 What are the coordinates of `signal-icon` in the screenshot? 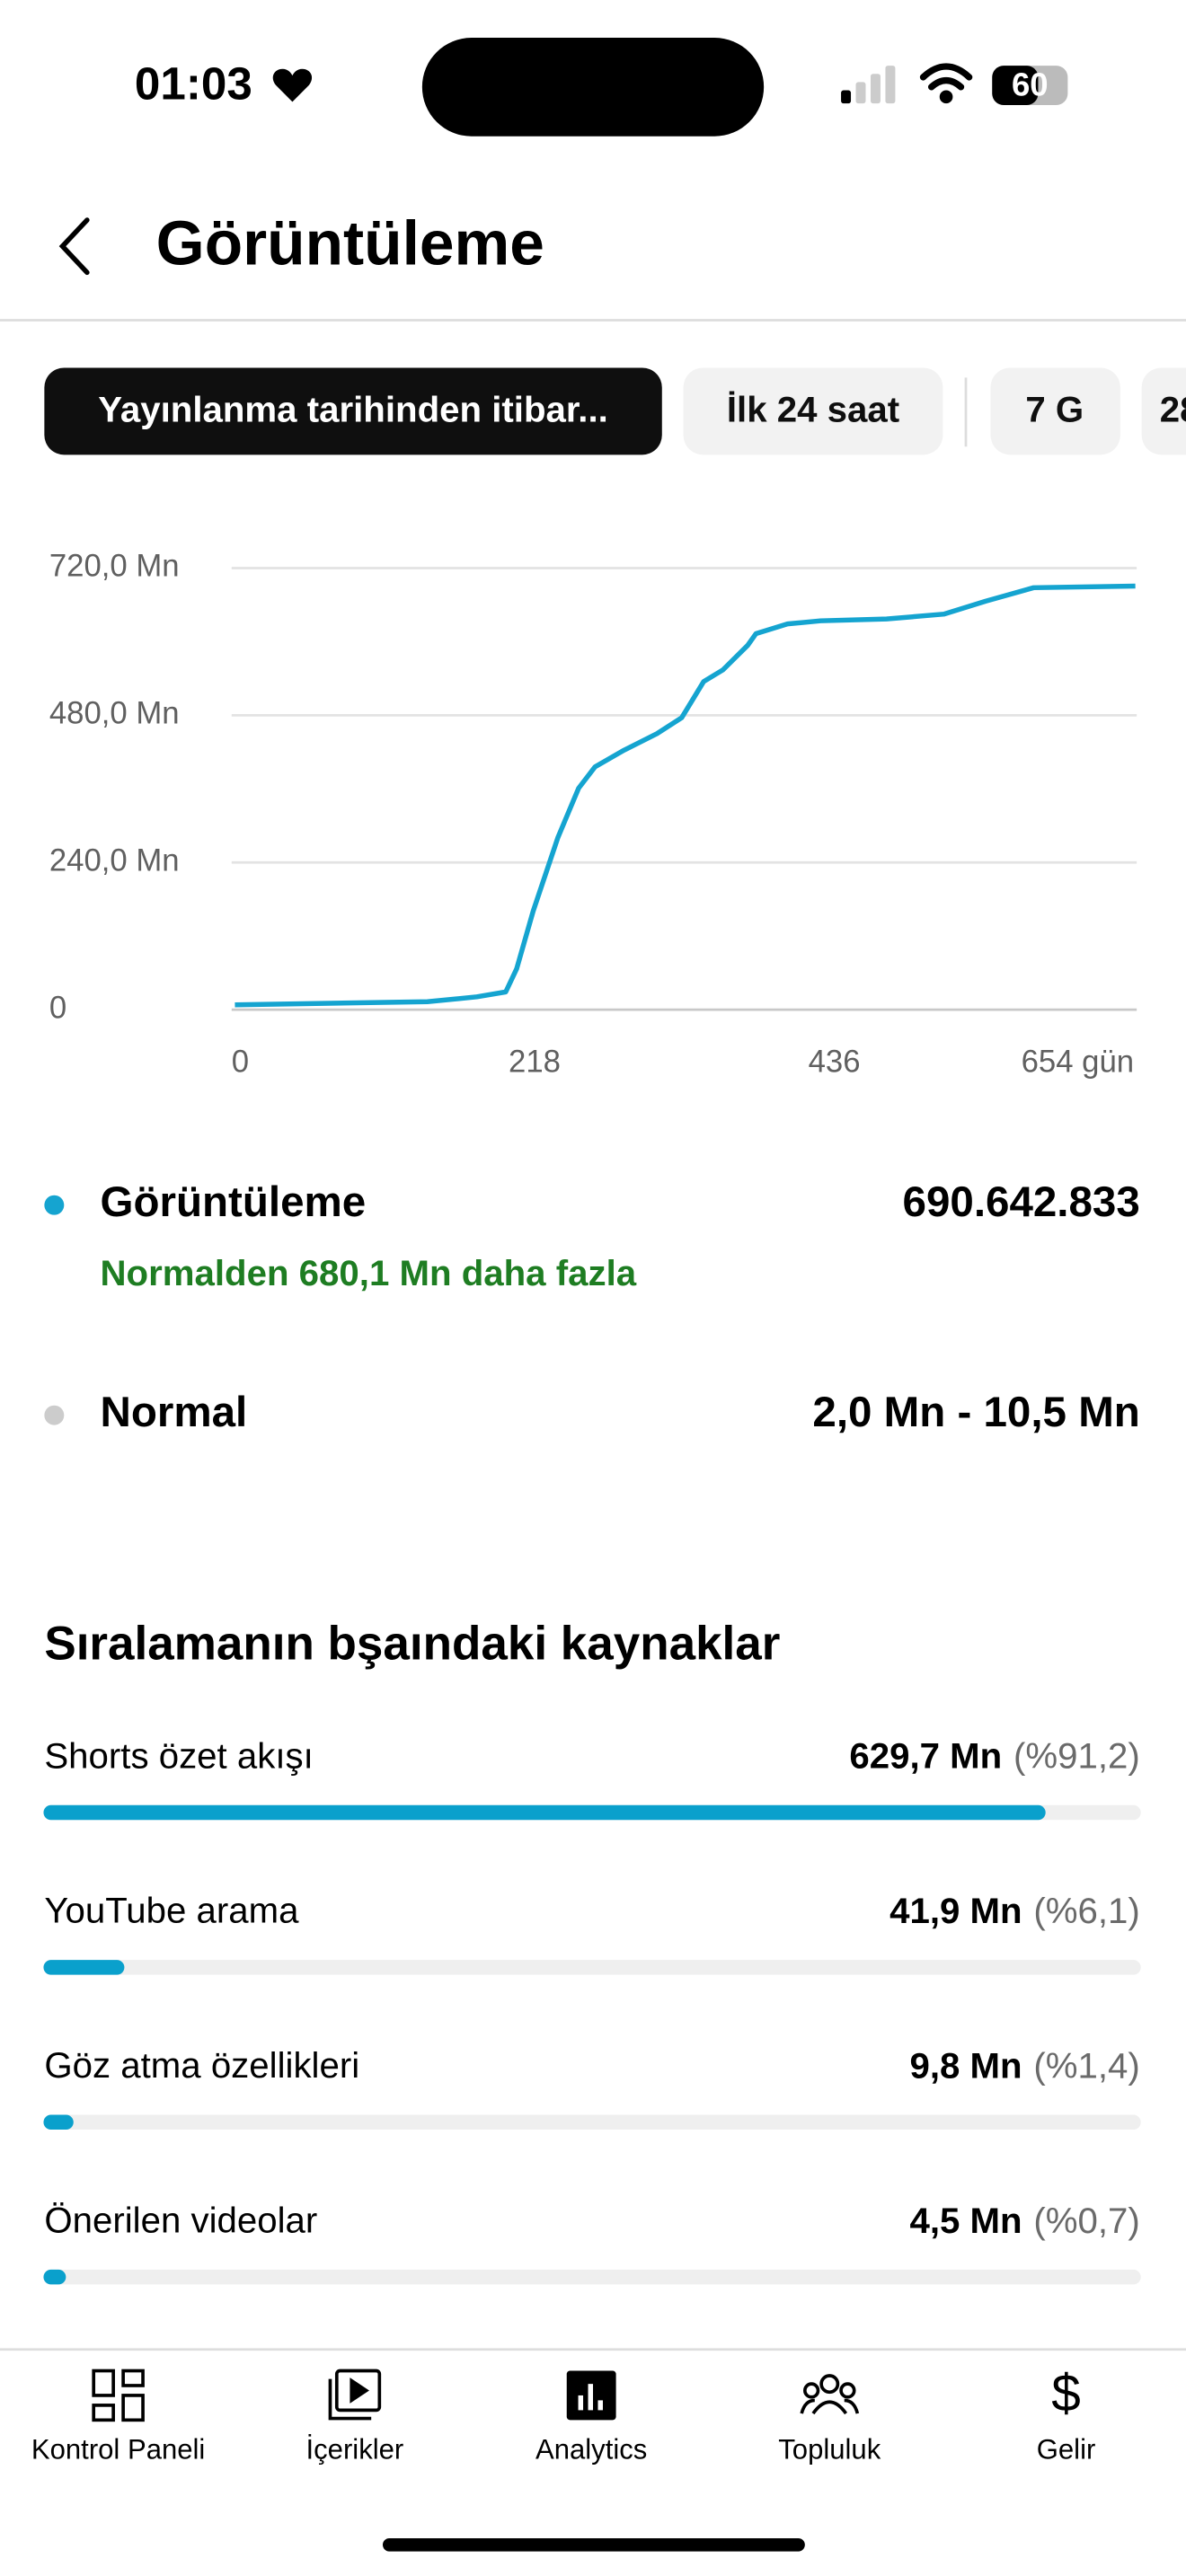 It's located at (868, 85).